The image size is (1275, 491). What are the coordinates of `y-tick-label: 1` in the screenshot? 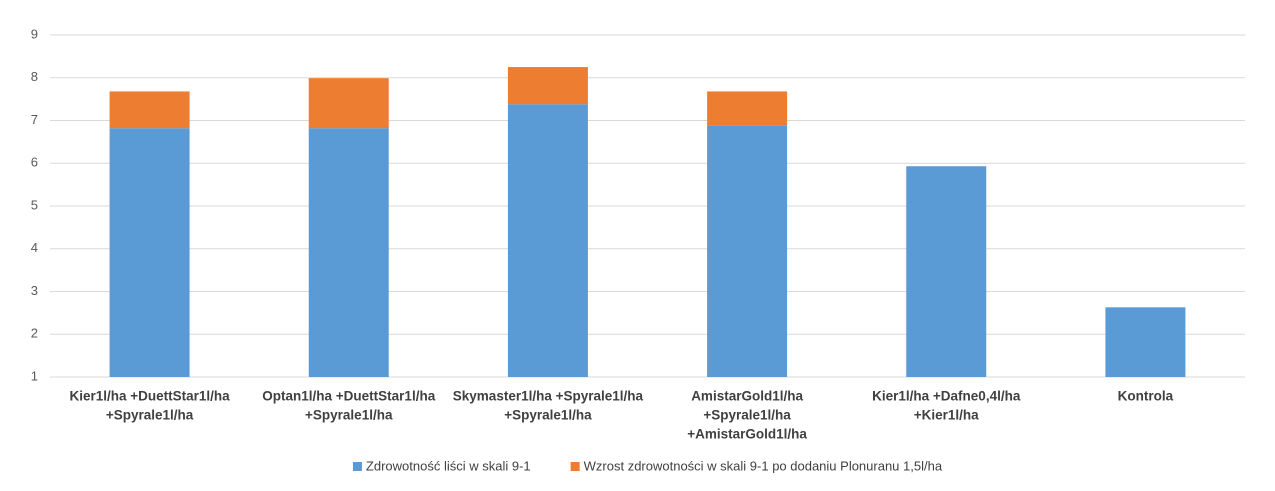 It's located at (34, 375).